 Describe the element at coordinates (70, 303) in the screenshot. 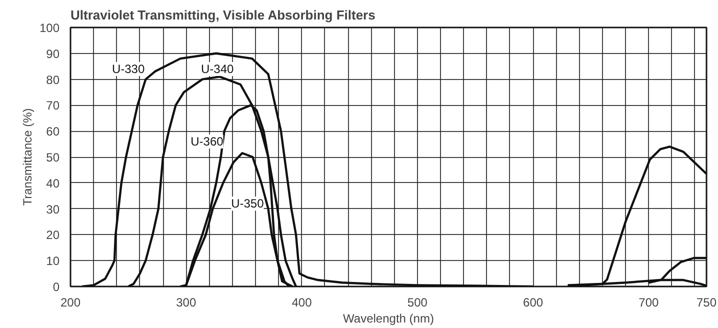

I see `x-tick-label: 200` at that location.